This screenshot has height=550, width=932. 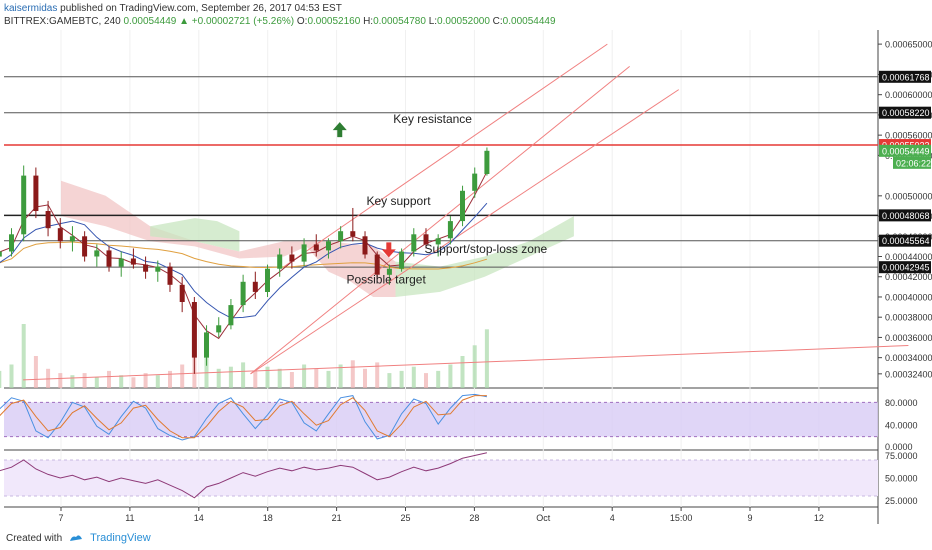 What do you see at coordinates (749, 518) in the screenshot?
I see `time-tick-label: 9` at bounding box center [749, 518].